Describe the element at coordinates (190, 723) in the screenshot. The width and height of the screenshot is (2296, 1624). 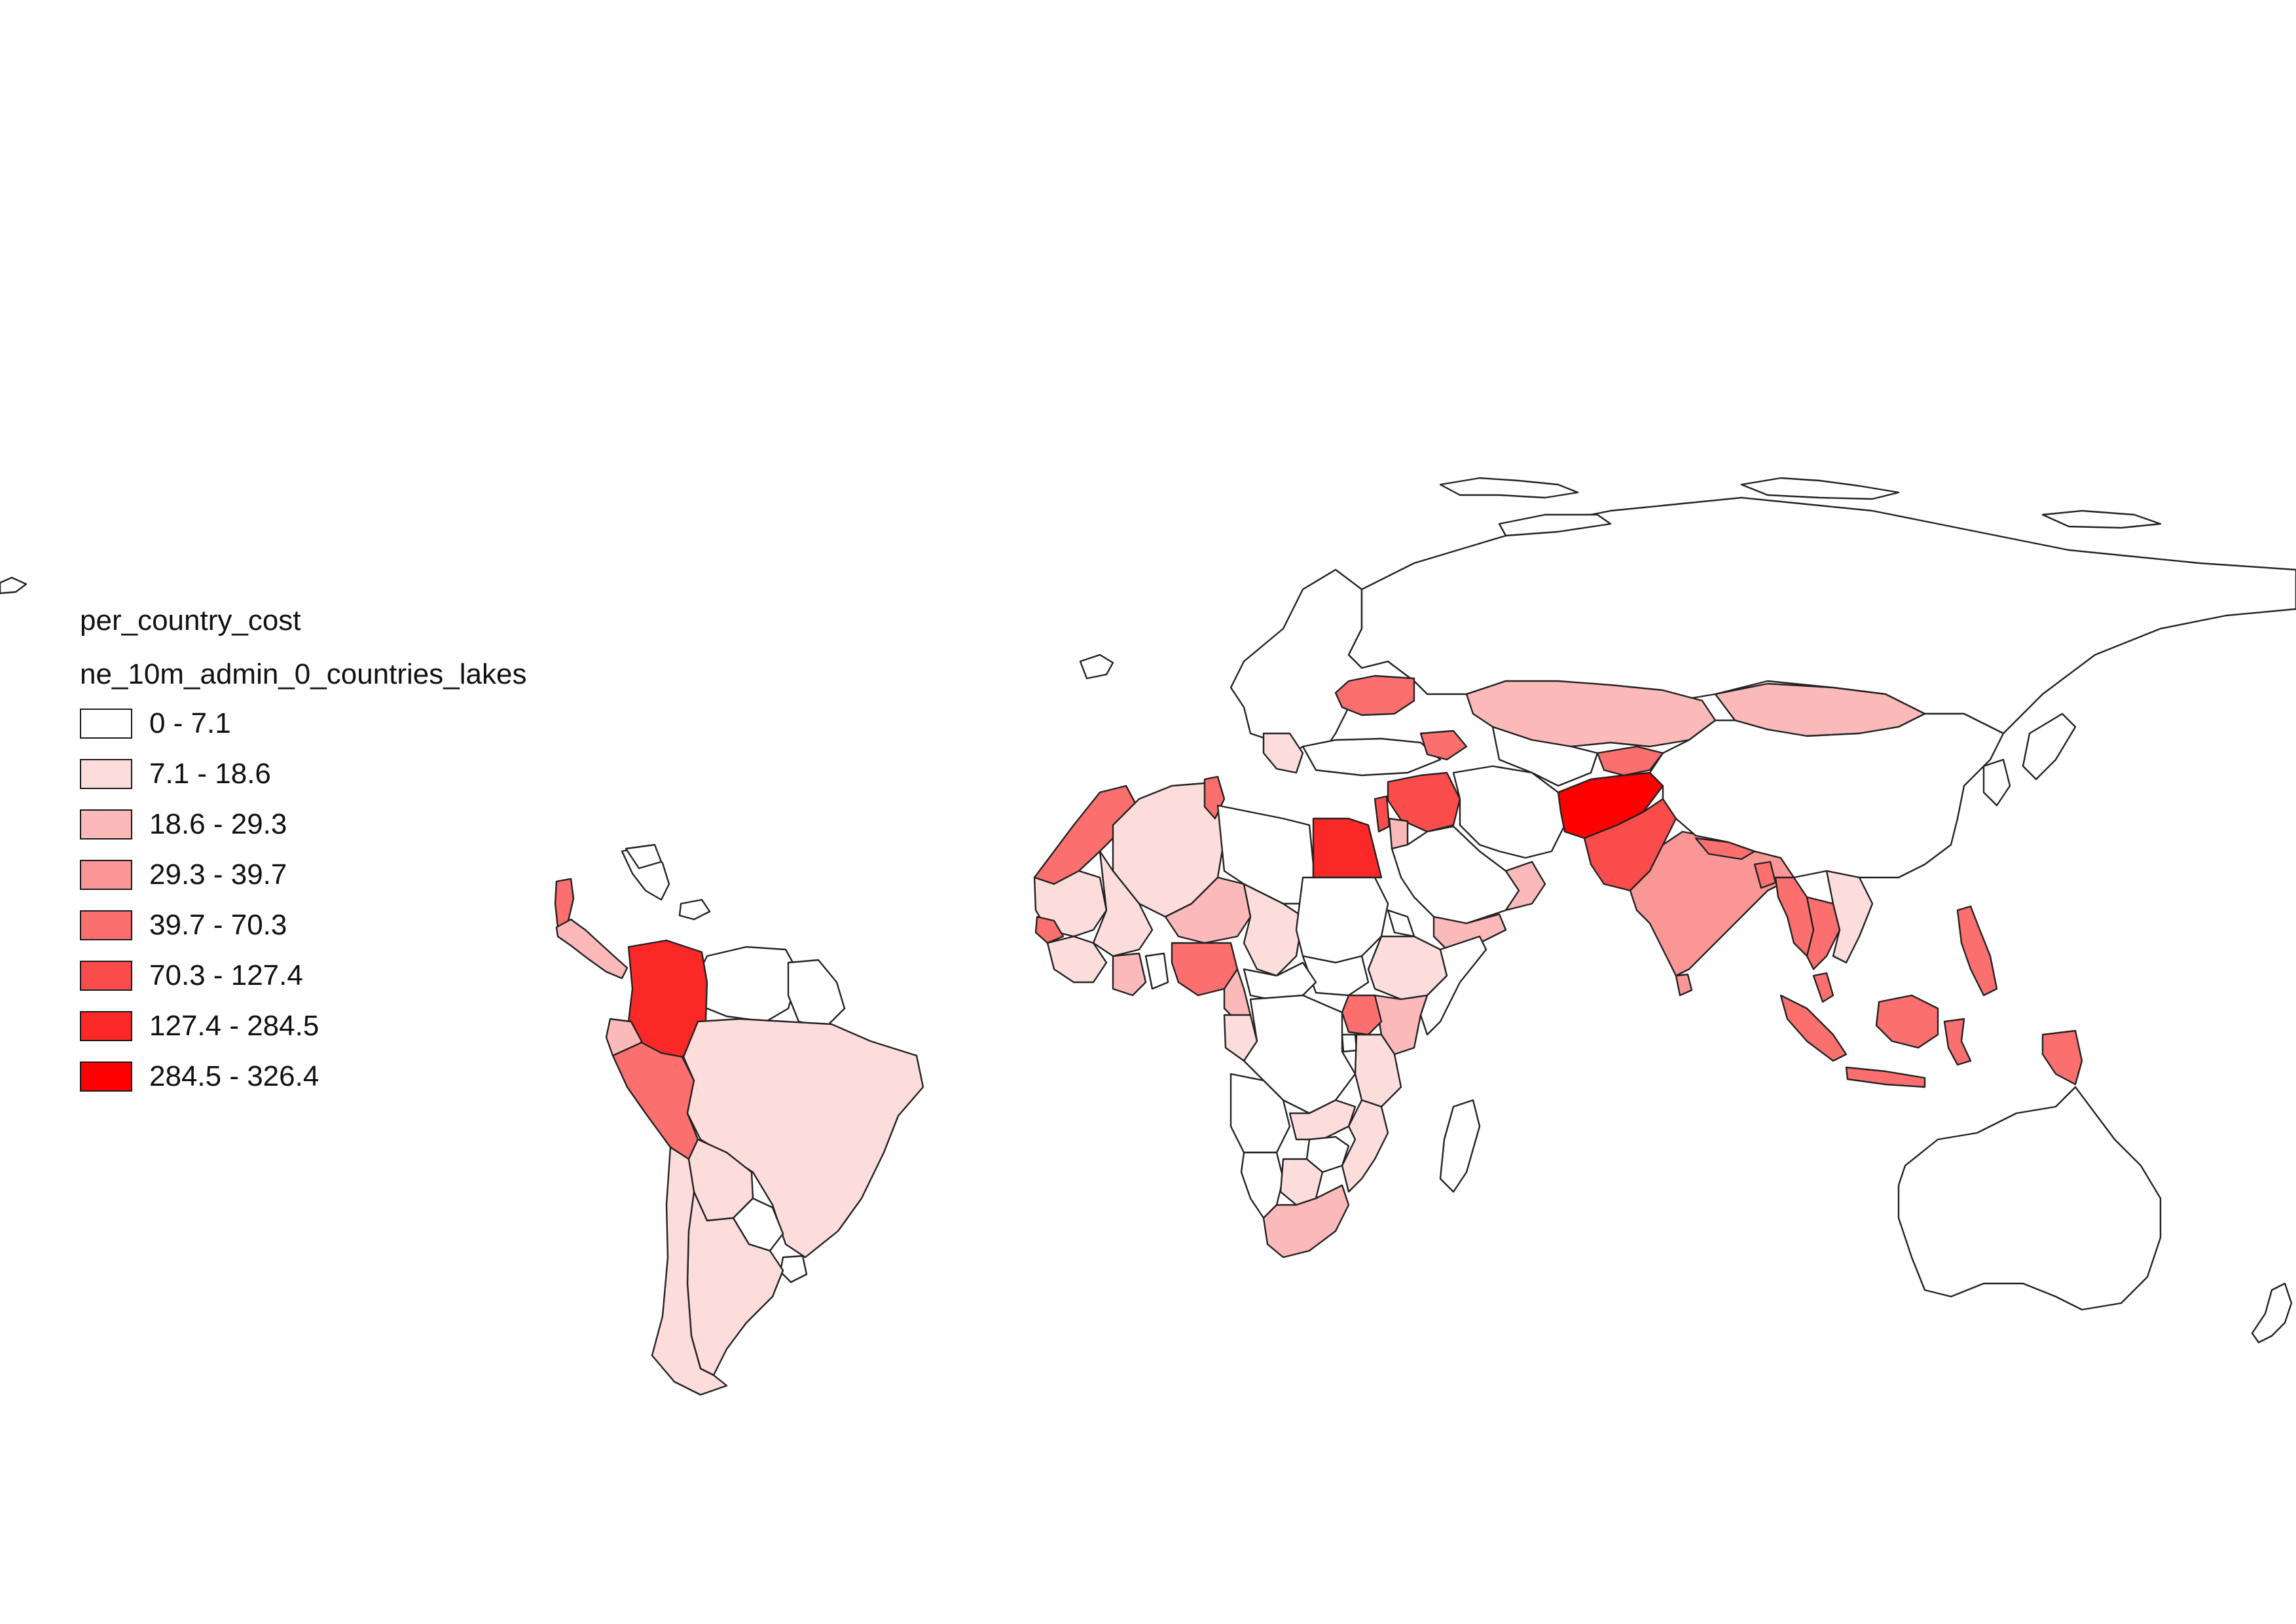
I see `legend-label: 0 - 7.1` at that location.